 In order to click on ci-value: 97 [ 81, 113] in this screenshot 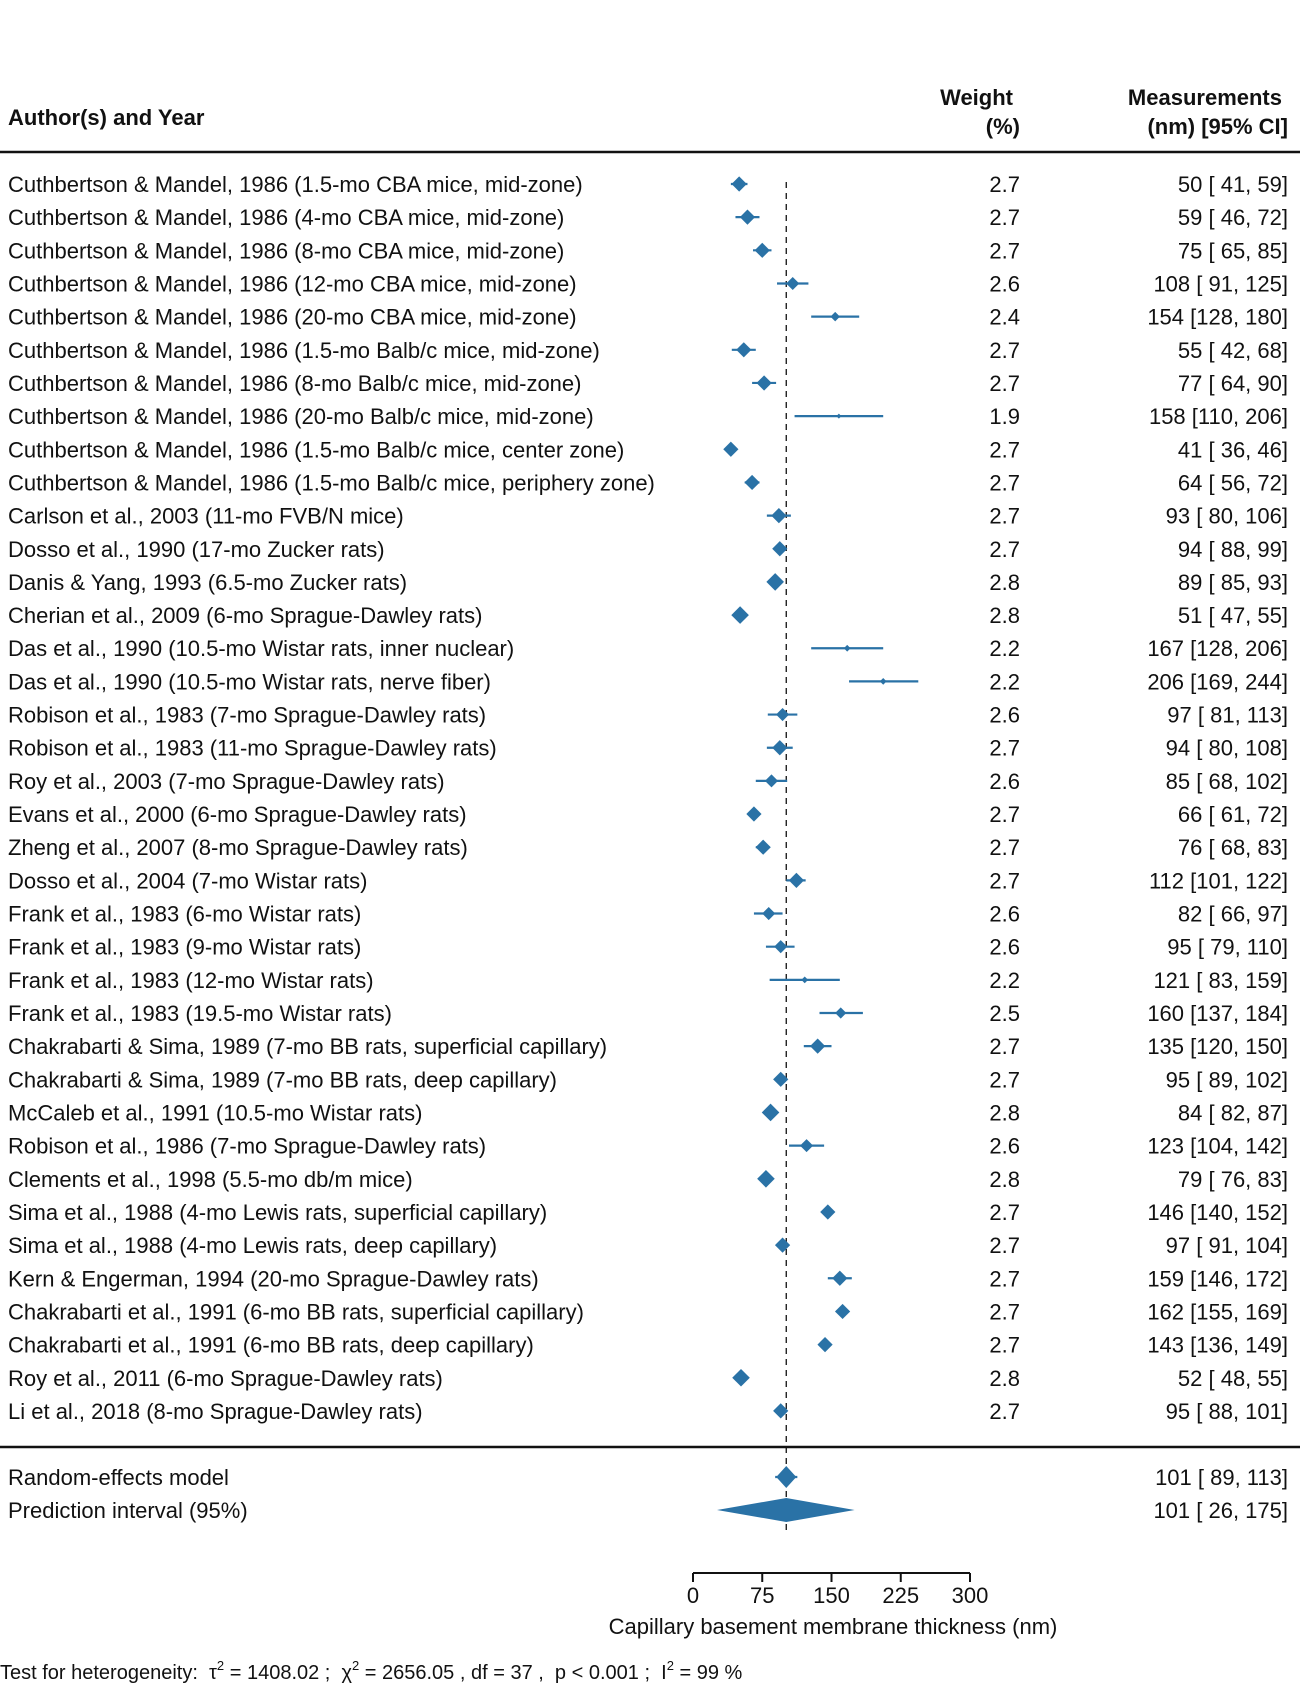, I will do `click(1227, 715)`.